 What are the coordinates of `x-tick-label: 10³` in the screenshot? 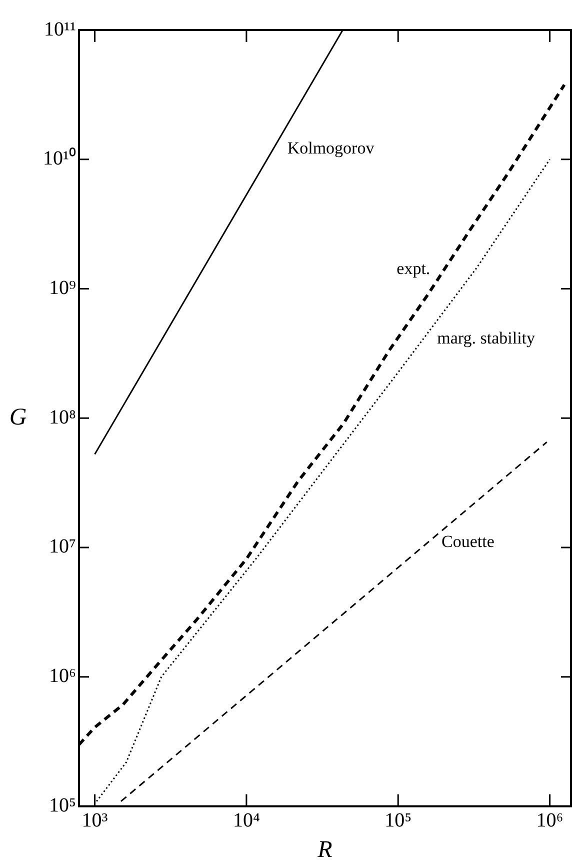 It's located at (95, 820).